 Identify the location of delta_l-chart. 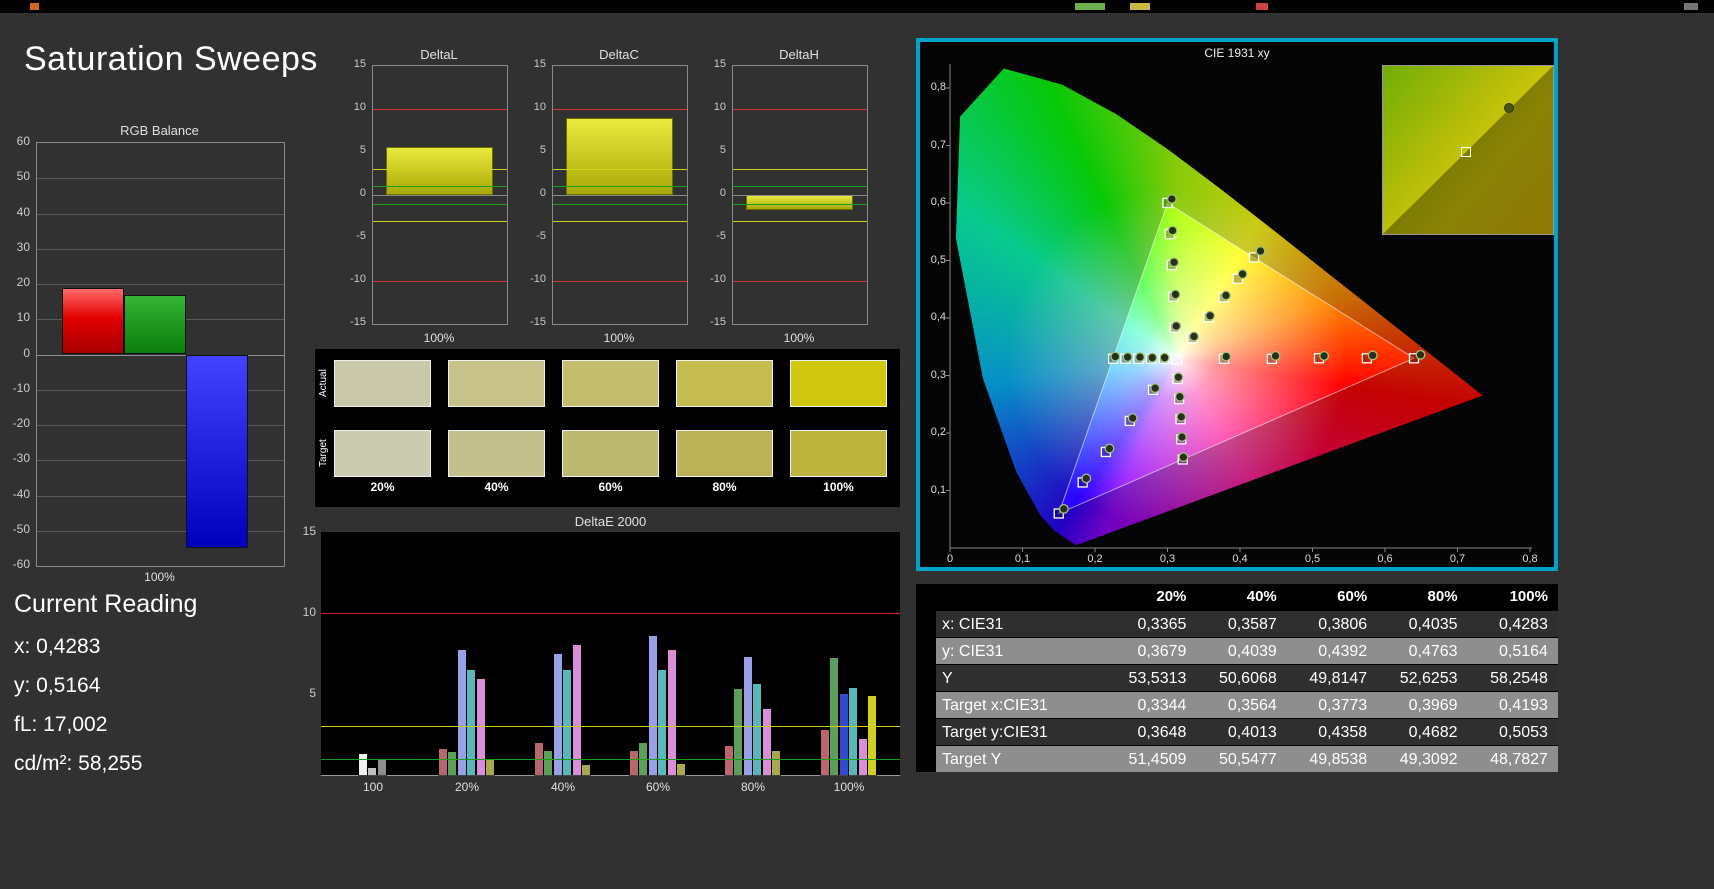
(440, 195).